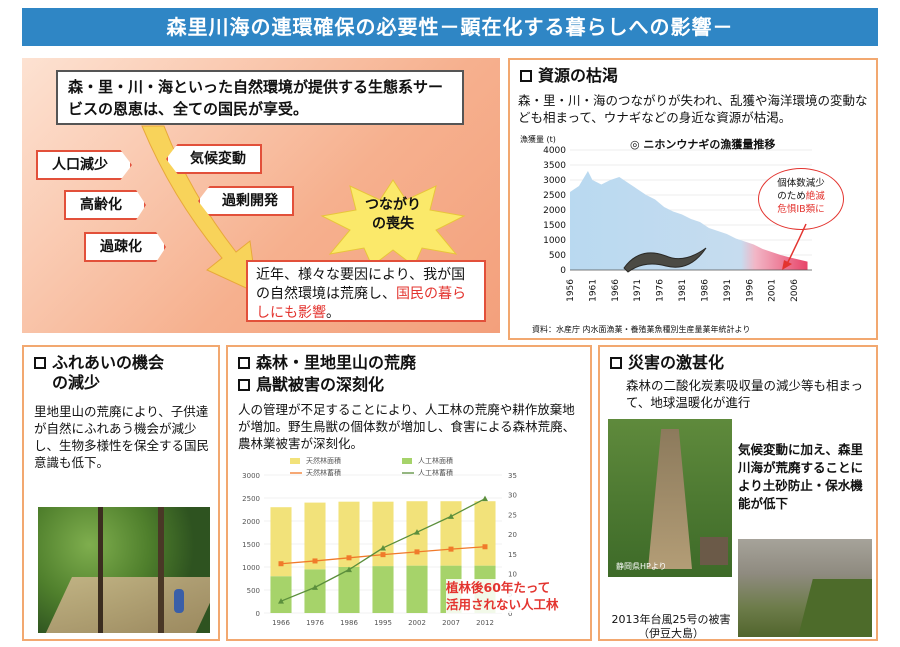  What do you see at coordinates (251, 522) in the screenshot?
I see `y-left-tick-label: 2000` at bounding box center [251, 522].